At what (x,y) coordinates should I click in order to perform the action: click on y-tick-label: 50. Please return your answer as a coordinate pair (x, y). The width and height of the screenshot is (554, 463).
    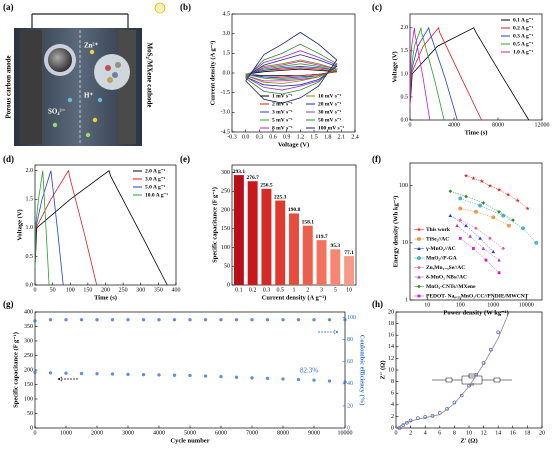
    Looking at the image, I should click on (227, 267).